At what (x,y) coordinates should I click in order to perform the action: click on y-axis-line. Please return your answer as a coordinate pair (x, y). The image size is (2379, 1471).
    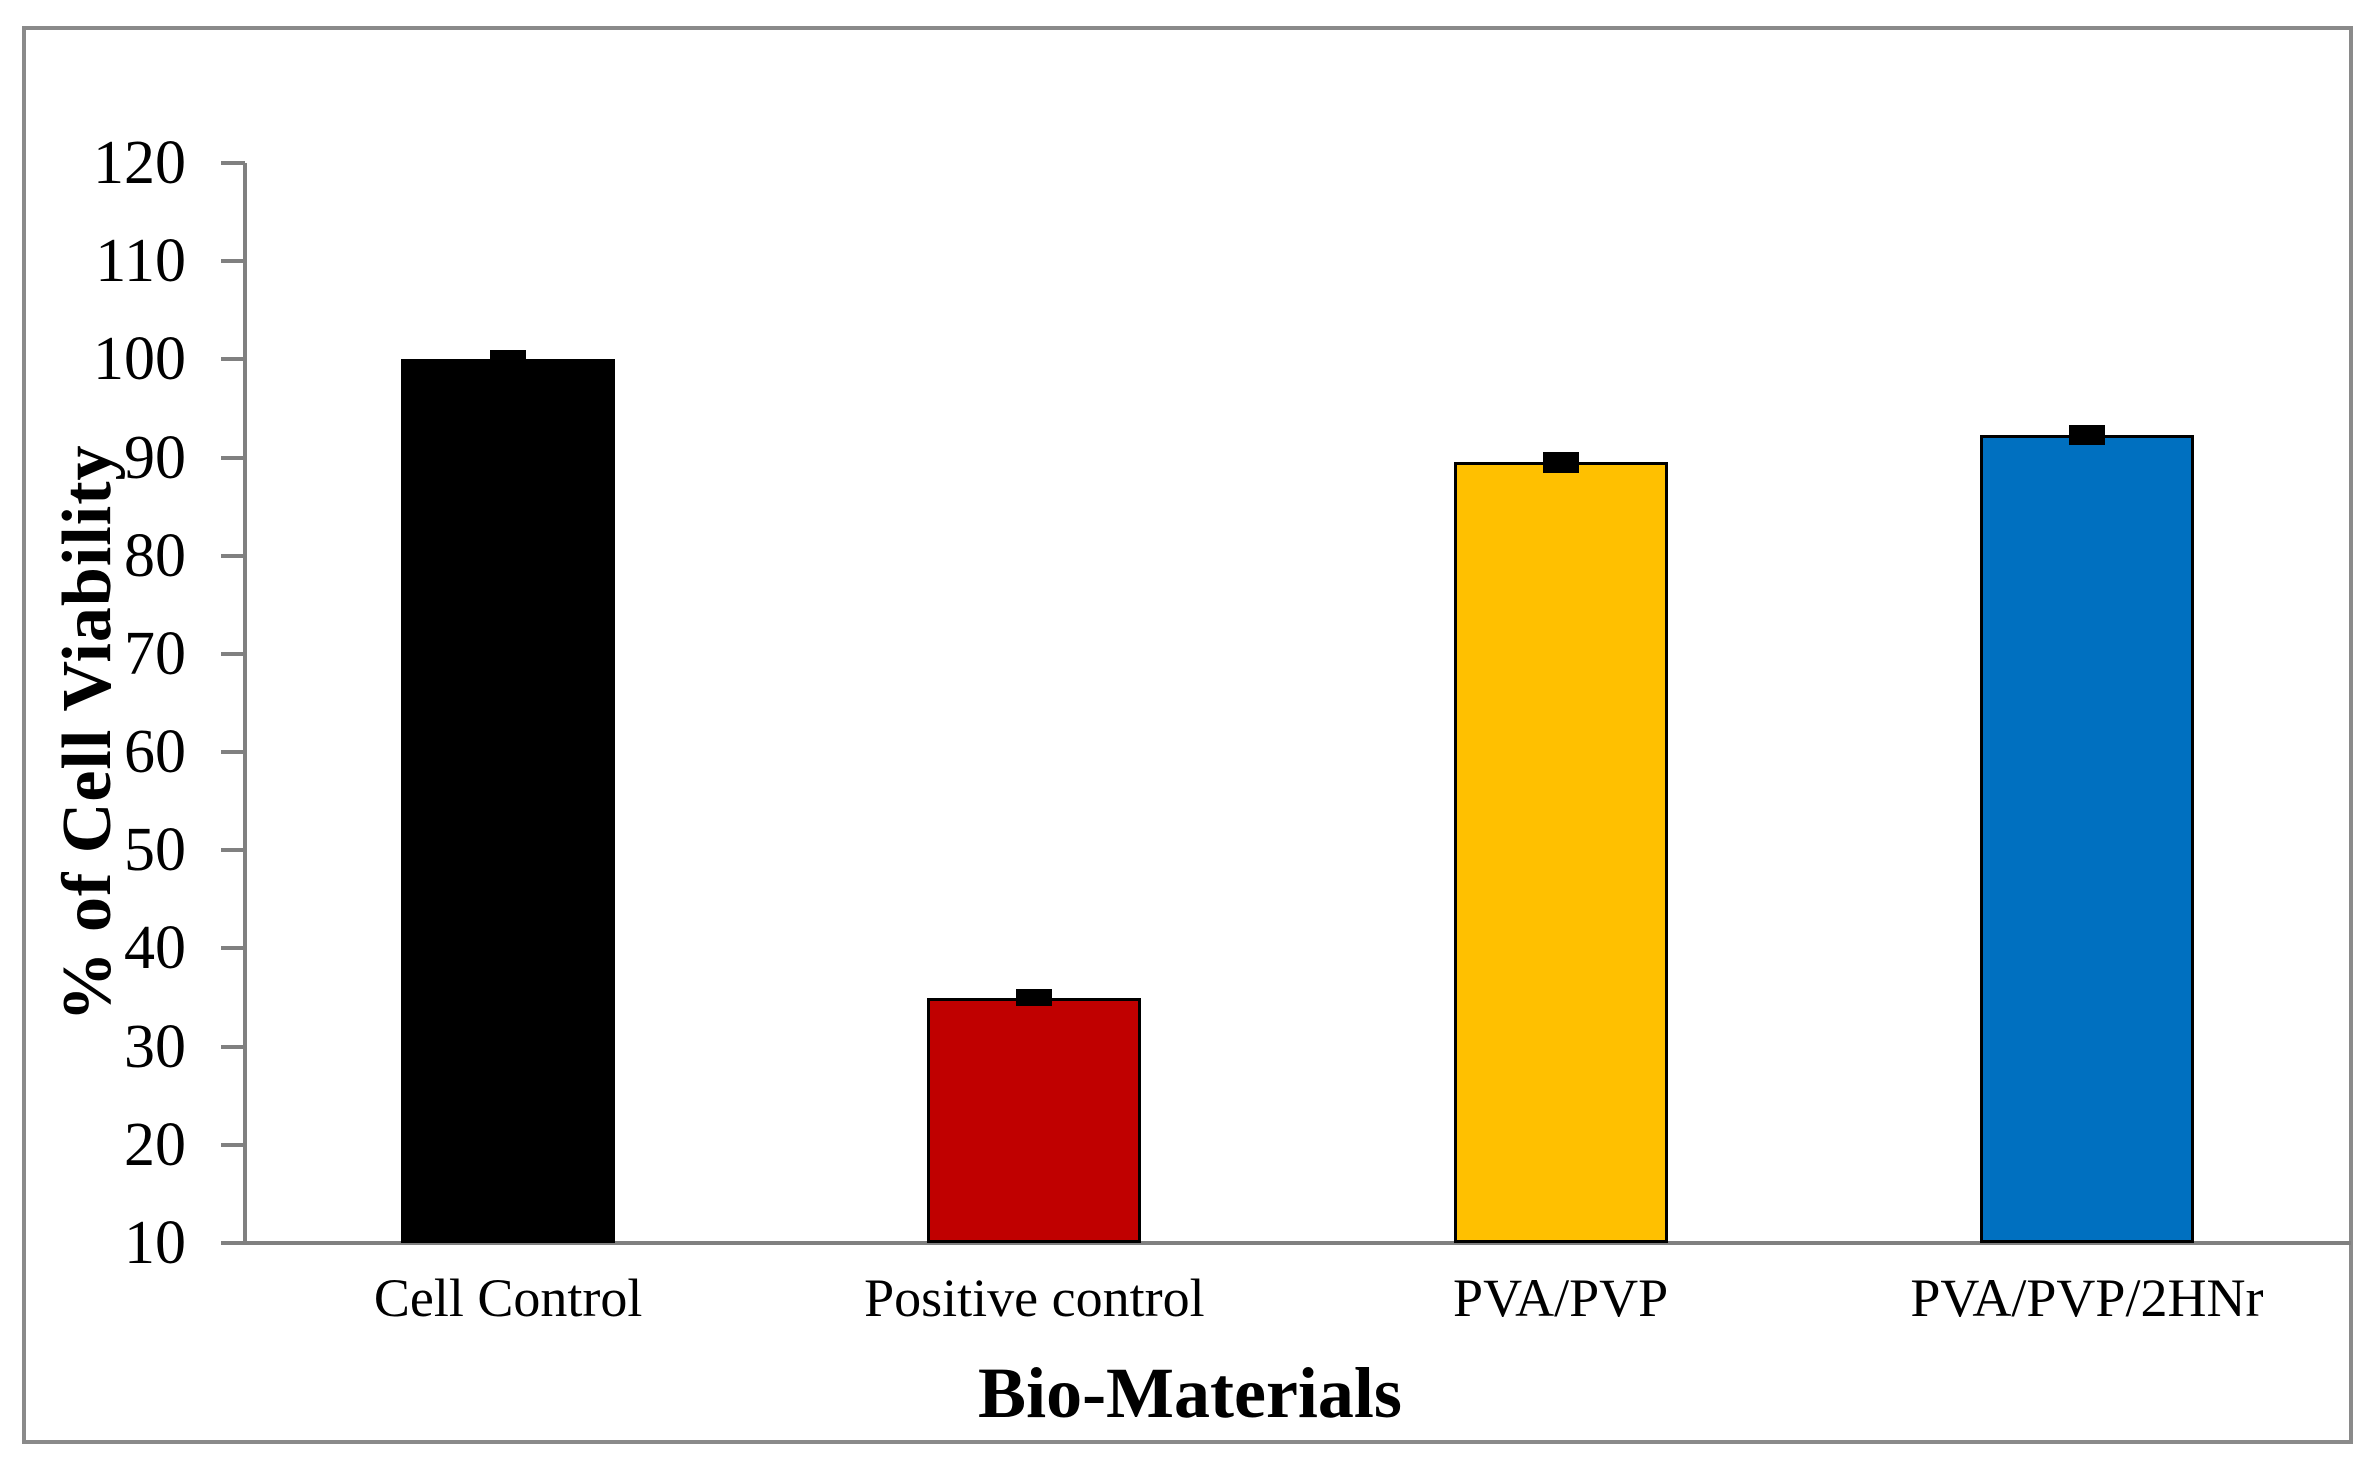
    Looking at the image, I should click on (245, 704).